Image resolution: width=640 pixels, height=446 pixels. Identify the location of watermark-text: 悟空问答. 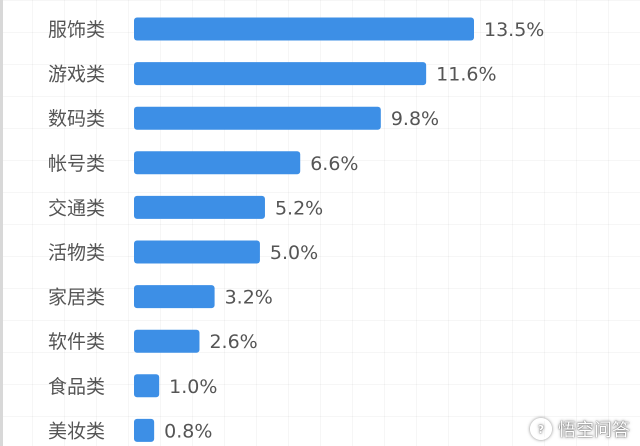
(594, 430).